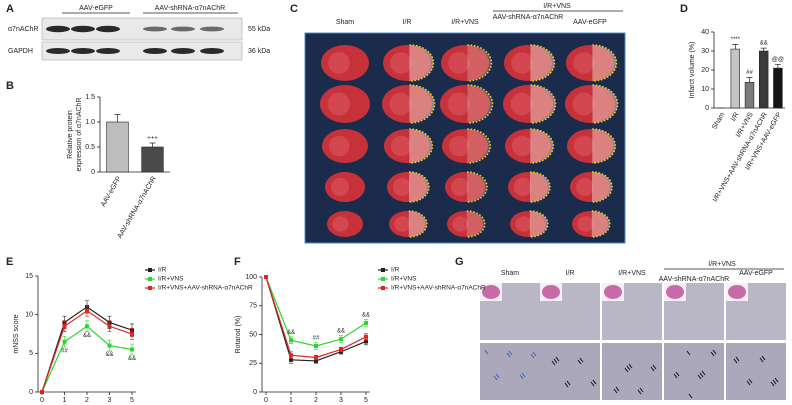 The width and height of the screenshot is (792, 405). I want to click on legend-label: I/R+VNS, so click(171, 279).